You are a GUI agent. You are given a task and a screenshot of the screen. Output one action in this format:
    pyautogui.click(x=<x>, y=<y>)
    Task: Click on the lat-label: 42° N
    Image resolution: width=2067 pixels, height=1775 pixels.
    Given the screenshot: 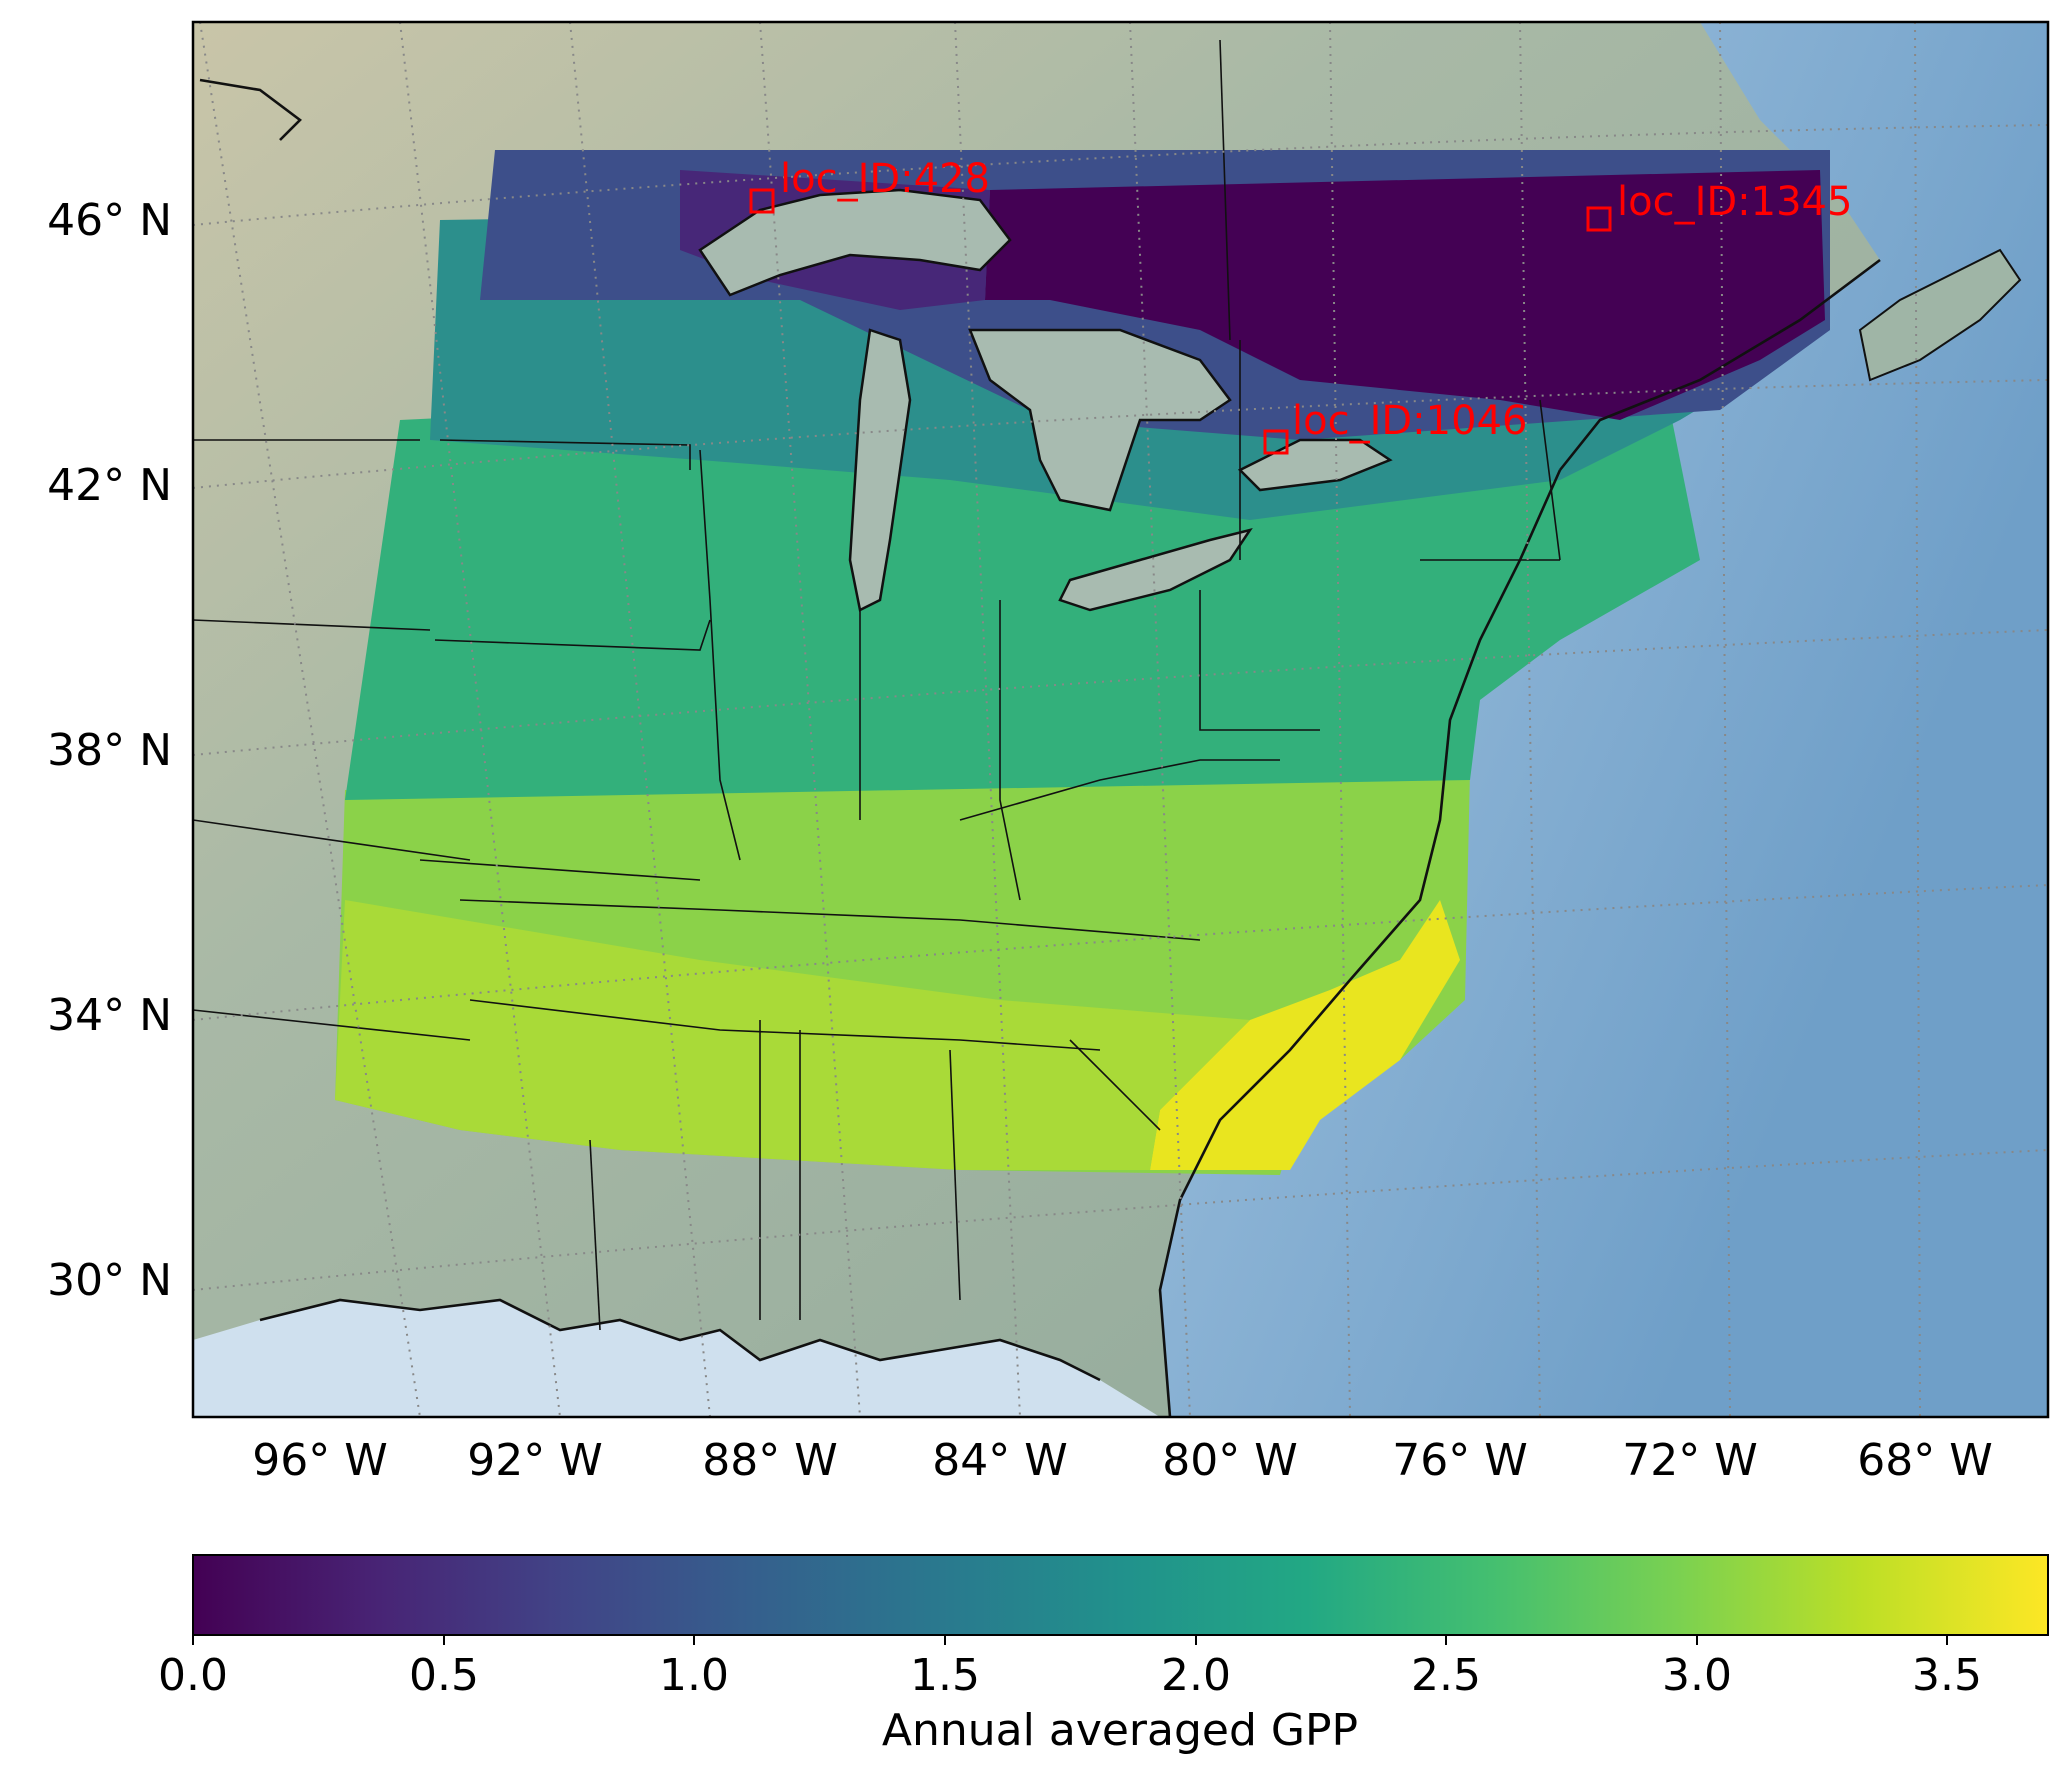 What is the action you would take?
    pyautogui.click(x=109, y=485)
    